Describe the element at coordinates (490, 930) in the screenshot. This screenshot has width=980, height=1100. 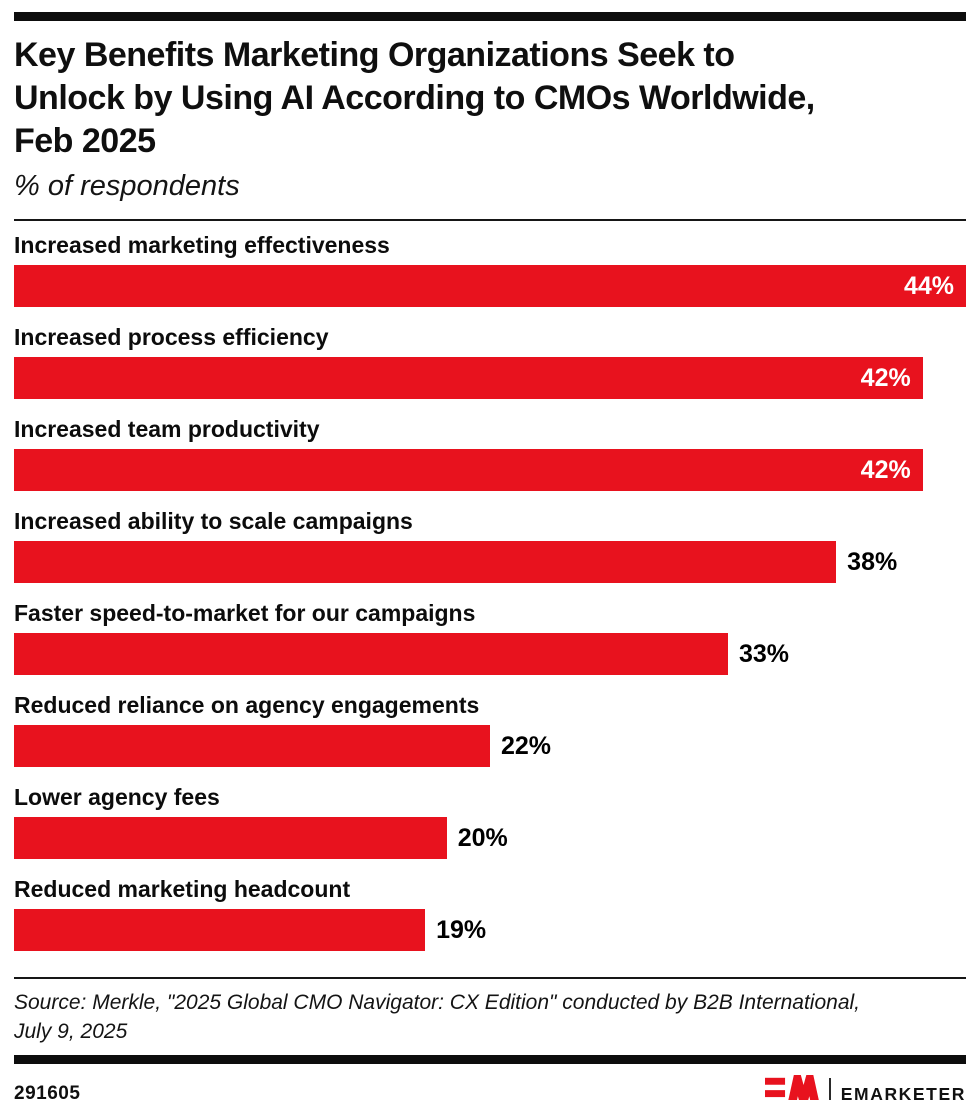
I see `bar-track: 19%` at that location.